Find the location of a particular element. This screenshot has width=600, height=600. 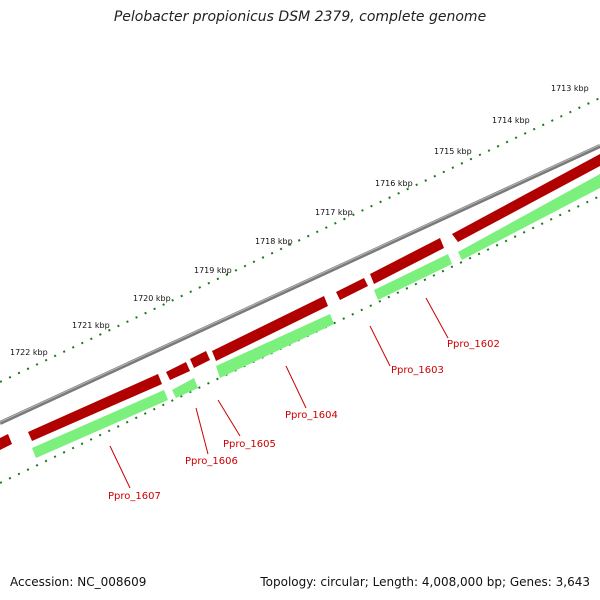

gene-label: Ppro_1603 is located at coordinates (417, 370).